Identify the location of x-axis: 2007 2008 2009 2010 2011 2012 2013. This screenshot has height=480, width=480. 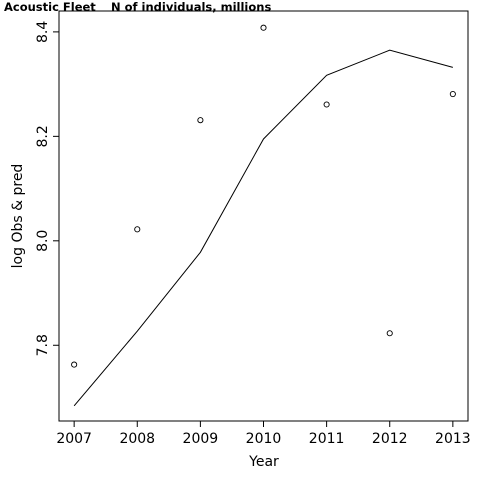
(263, 434).